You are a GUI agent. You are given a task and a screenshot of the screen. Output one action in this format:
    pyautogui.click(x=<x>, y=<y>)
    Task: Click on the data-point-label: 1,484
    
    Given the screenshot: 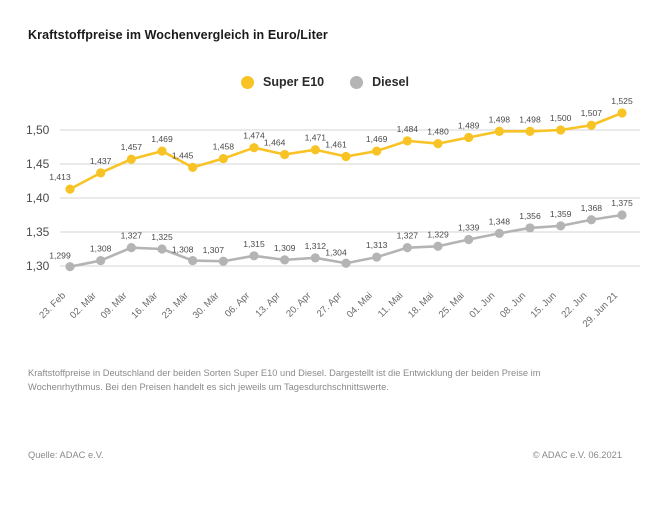 What is the action you would take?
    pyautogui.click(x=408, y=129)
    